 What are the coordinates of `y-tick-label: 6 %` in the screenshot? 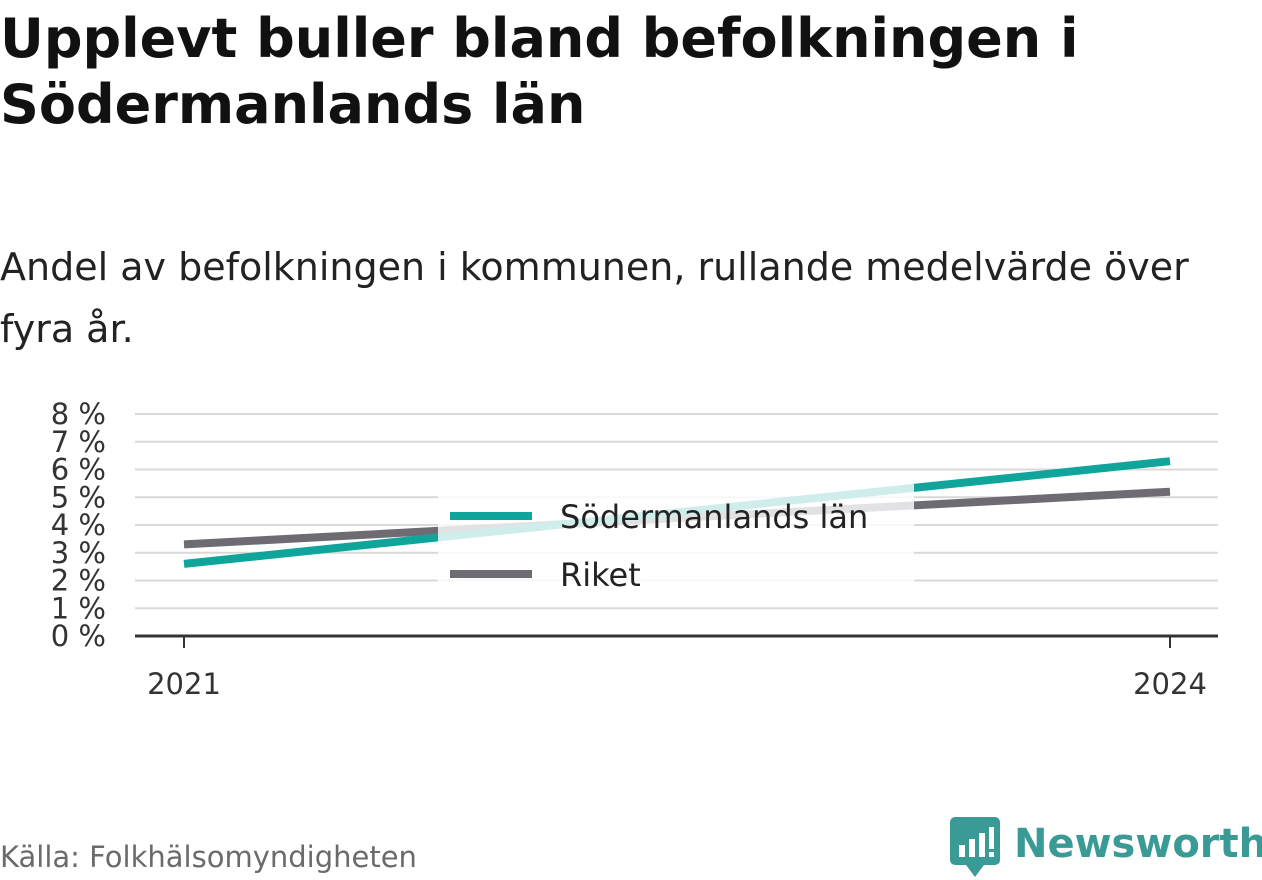 It's located at (78, 470).